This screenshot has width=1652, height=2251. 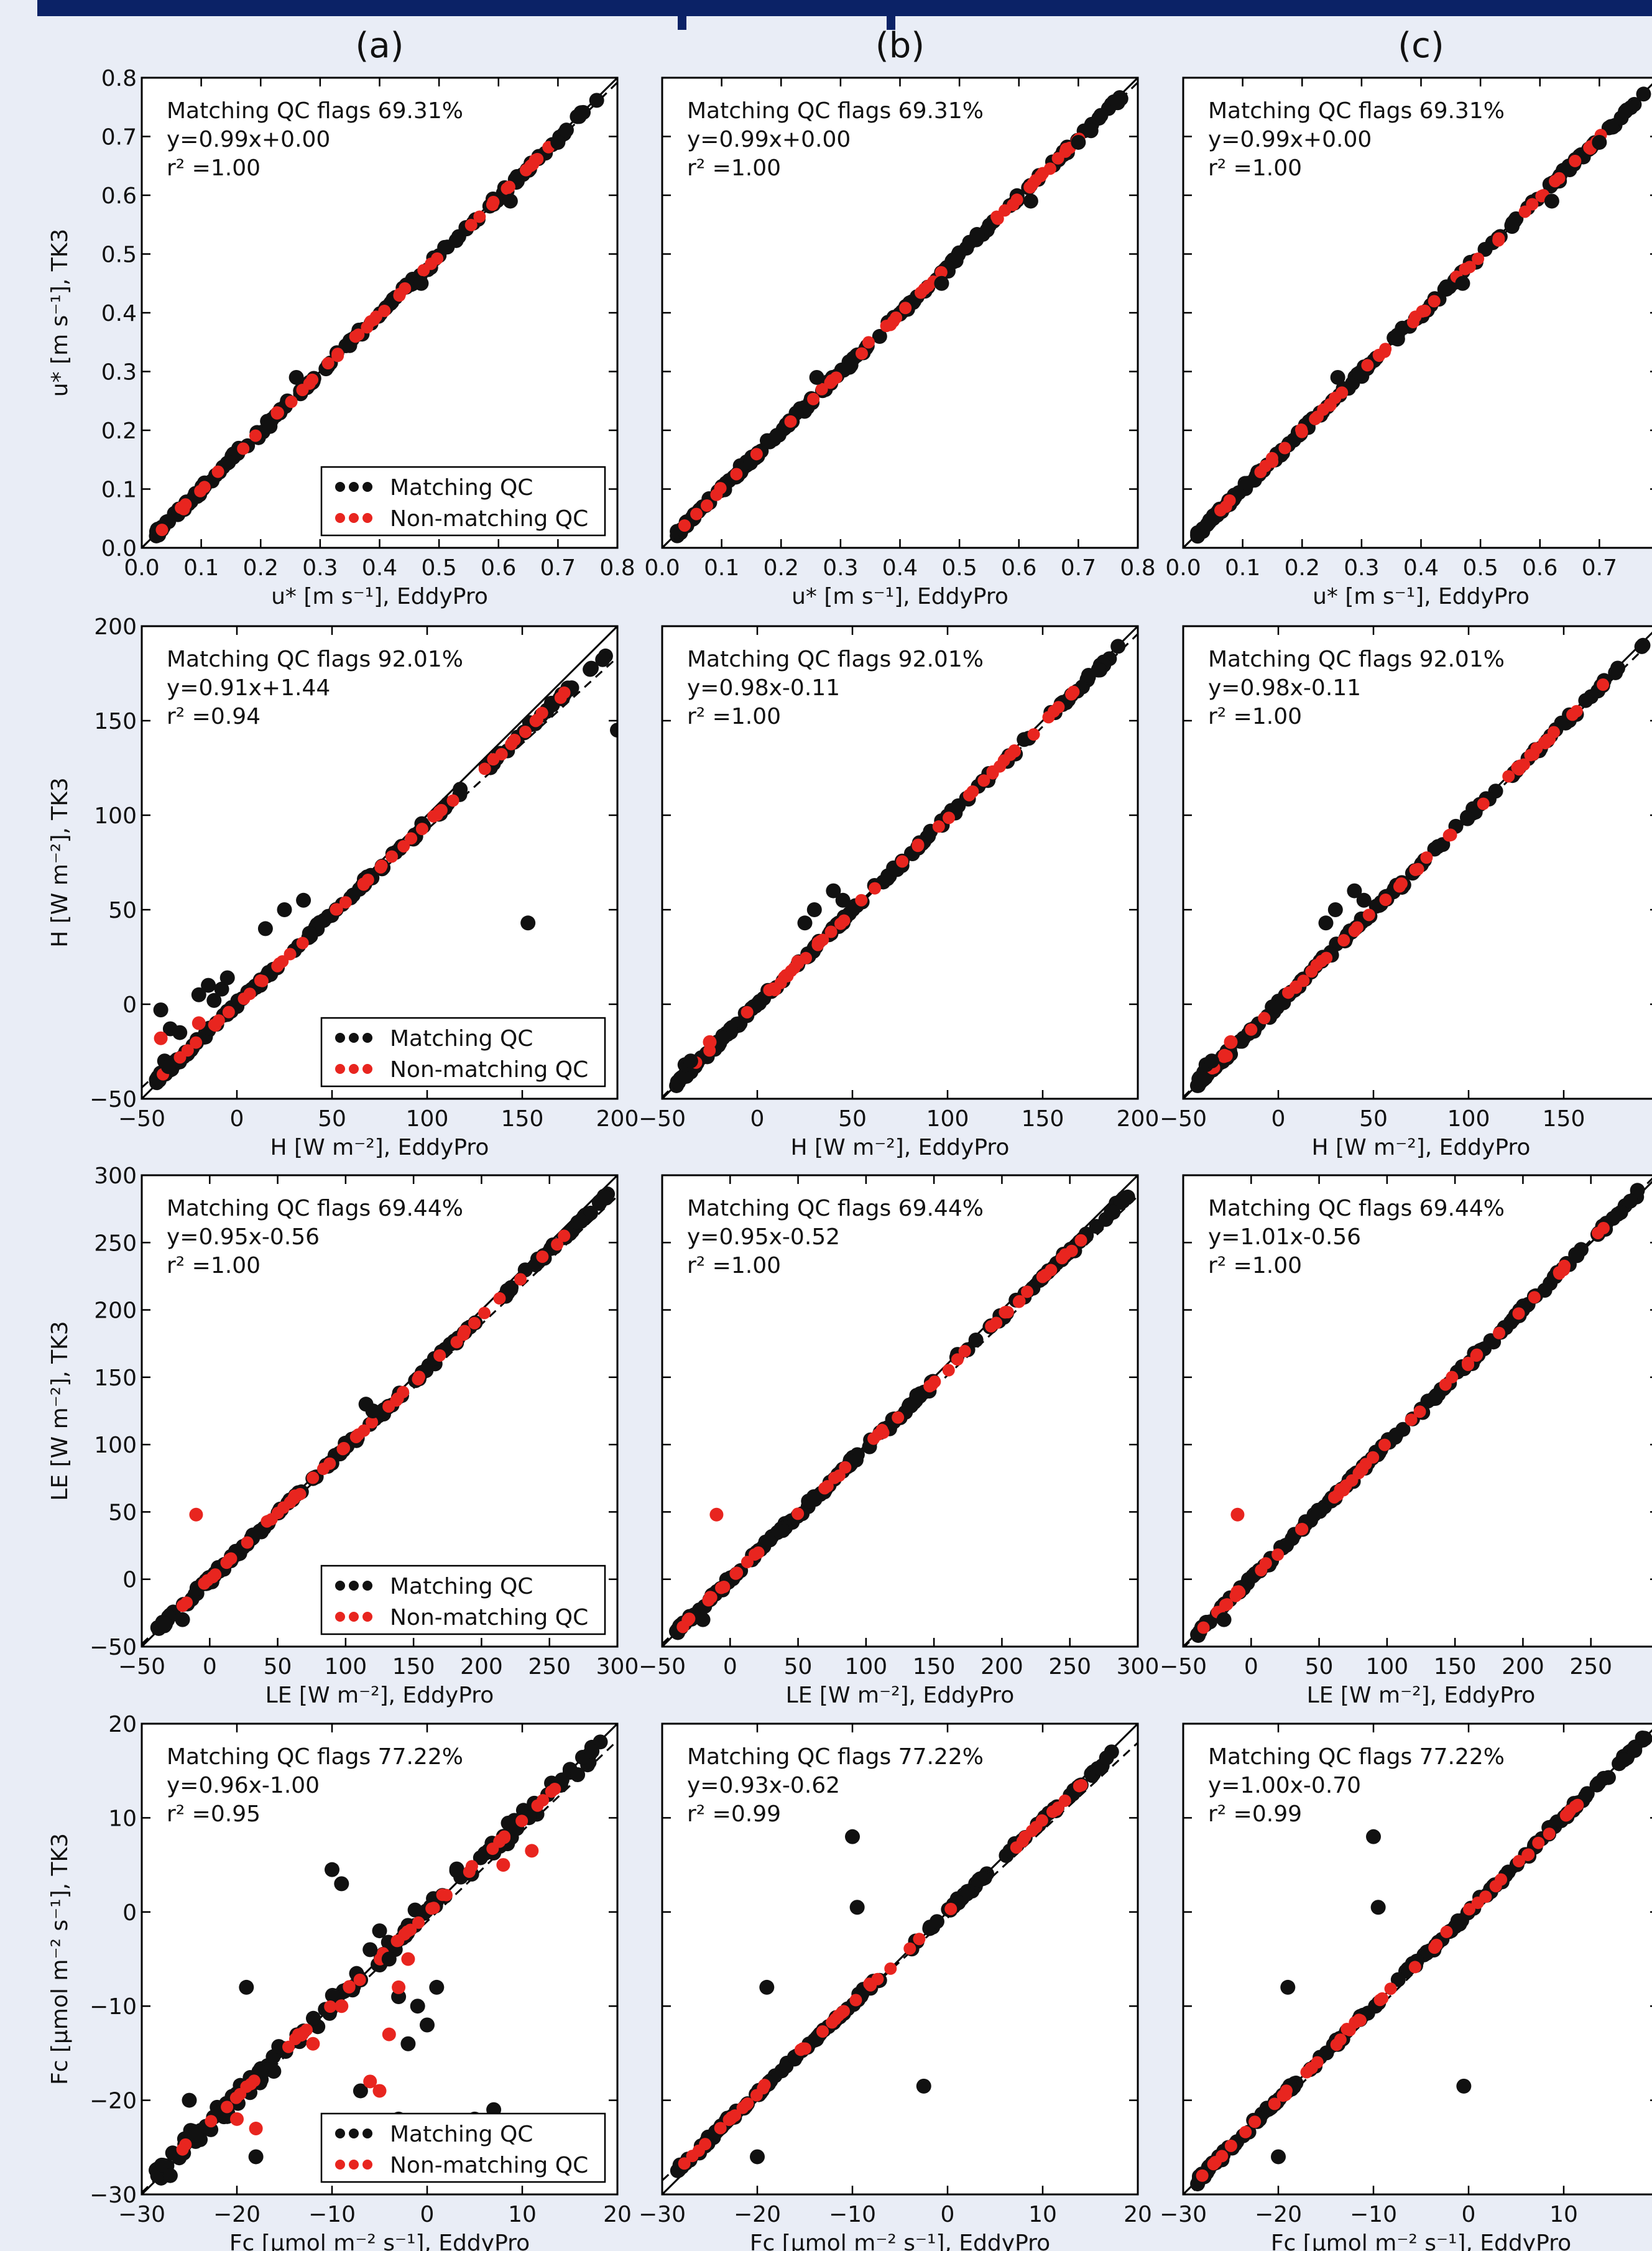 What do you see at coordinates (115, 1243) in the screenshot?
I see `y-tick-label: 250` at bounding box center [115, 1243].